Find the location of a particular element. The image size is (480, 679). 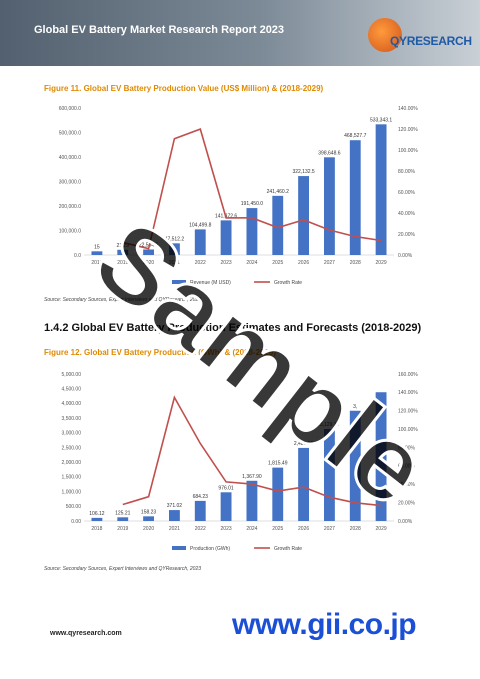

data-label: 15 is located at coordinates (97, 247).